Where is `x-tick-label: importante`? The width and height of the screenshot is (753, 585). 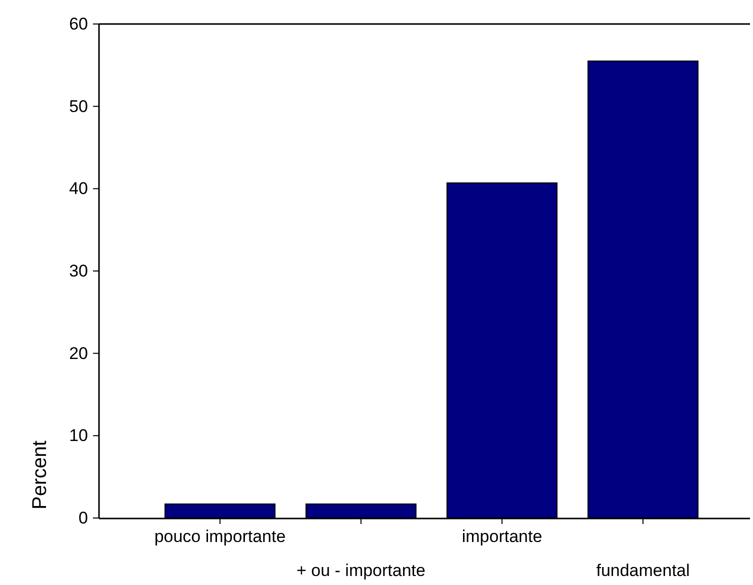
x-tick-label: importante is located at coordinates (502, 536).